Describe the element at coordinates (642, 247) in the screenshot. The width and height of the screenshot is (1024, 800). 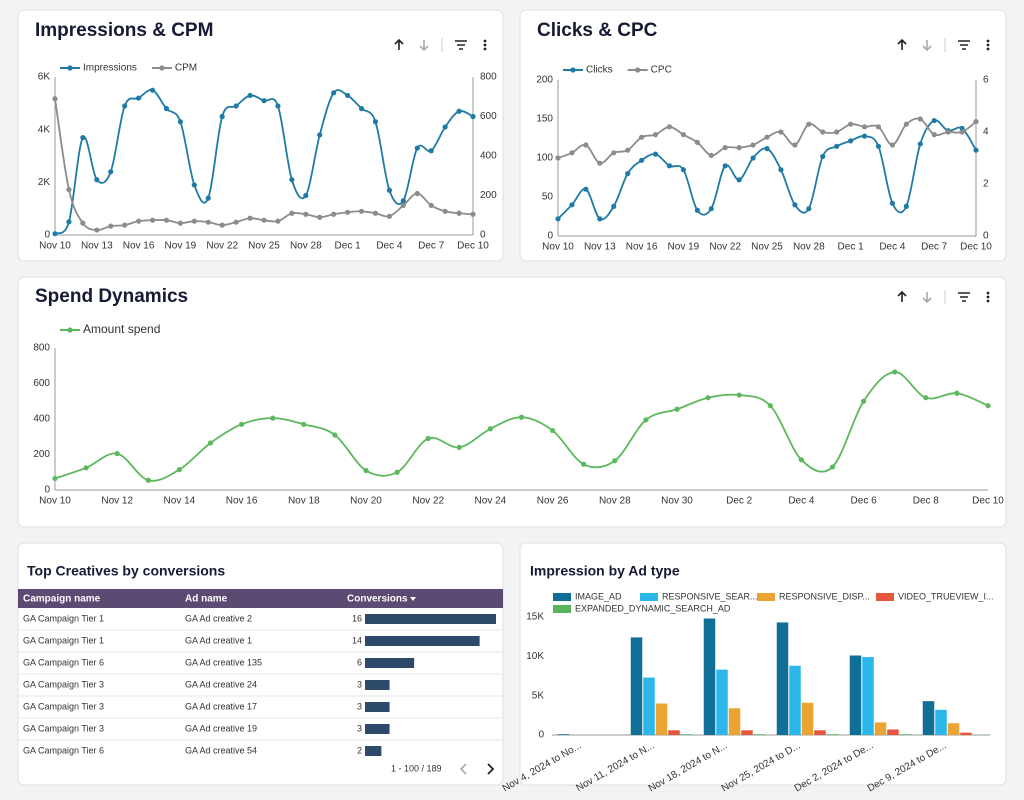
I see `x-tick-label: Nov 16` at that location.